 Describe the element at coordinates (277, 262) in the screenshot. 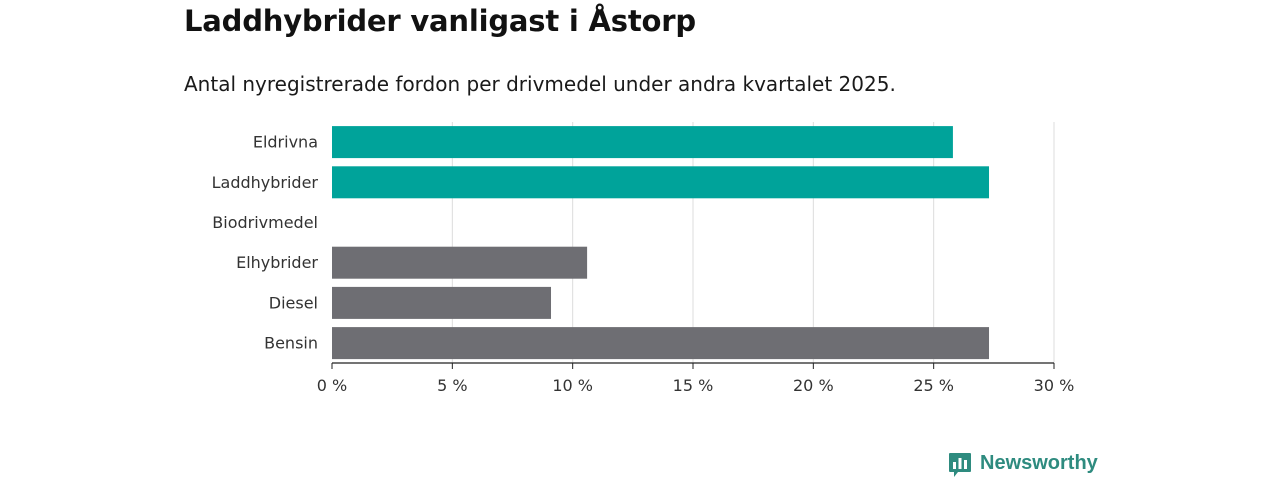

I see `category-label: Elhybrider` at that location.